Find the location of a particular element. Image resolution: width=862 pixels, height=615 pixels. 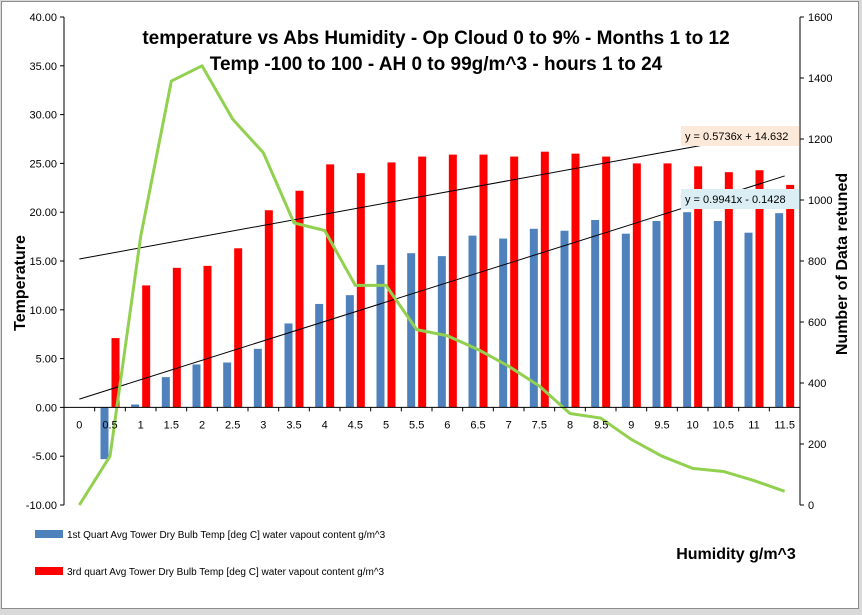

x-tick-label: 7.5 is located at coordinates (539, 425).